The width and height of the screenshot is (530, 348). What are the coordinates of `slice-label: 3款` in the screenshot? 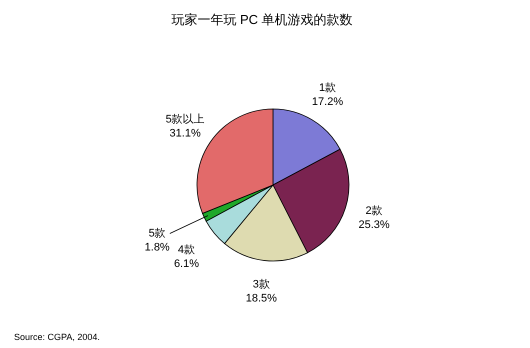 It's located at (261, 284).